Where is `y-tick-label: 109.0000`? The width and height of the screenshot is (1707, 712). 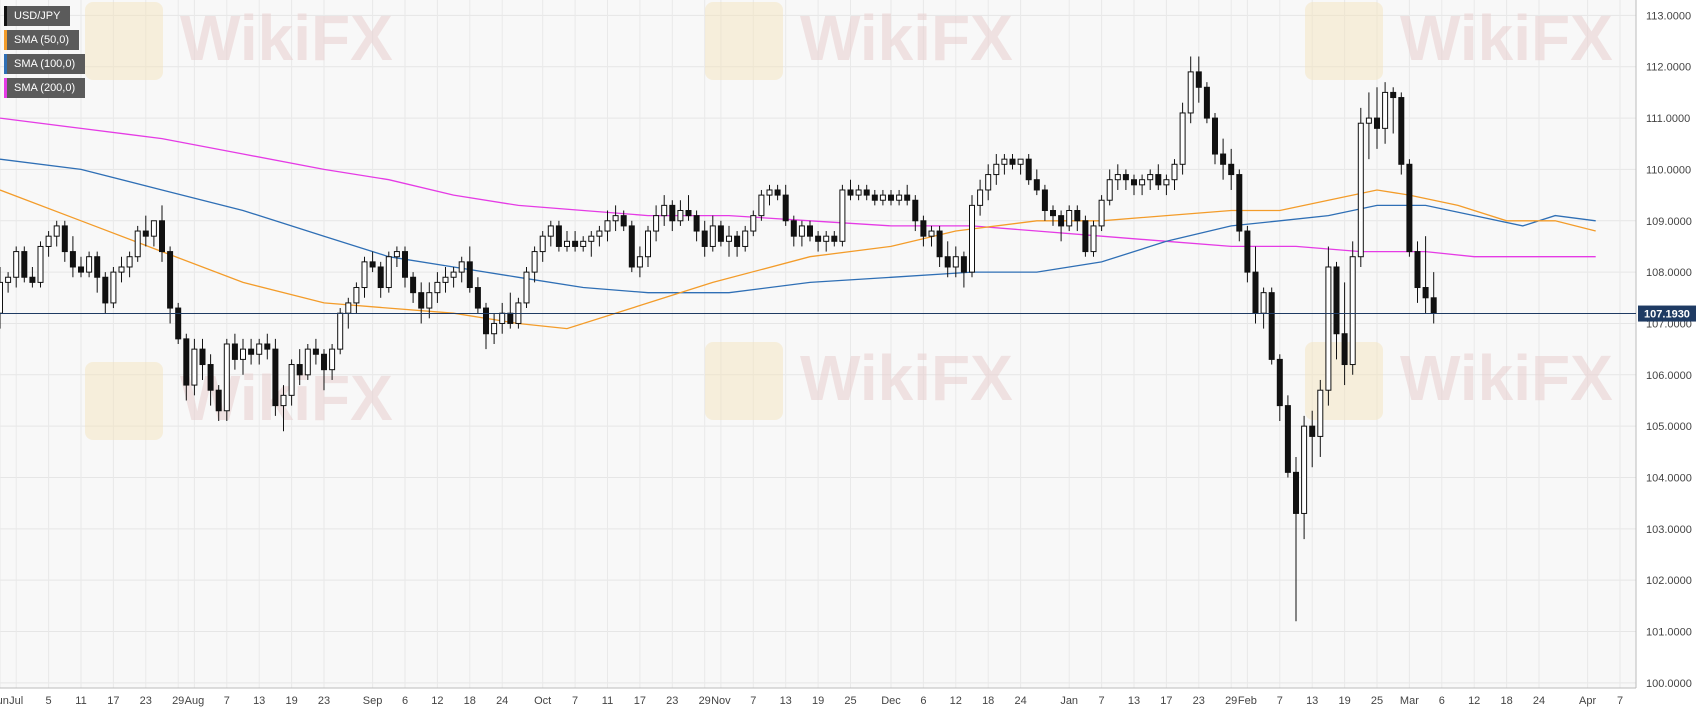
y-tick-label: 109.0000 is located at coordinates (1669, 222).